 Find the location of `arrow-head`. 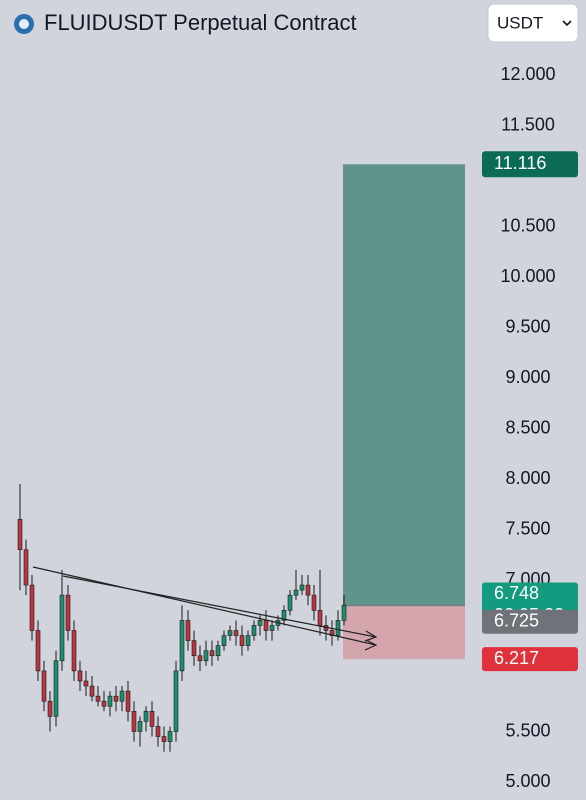

arrow-head is located at coordinates (371, 640).